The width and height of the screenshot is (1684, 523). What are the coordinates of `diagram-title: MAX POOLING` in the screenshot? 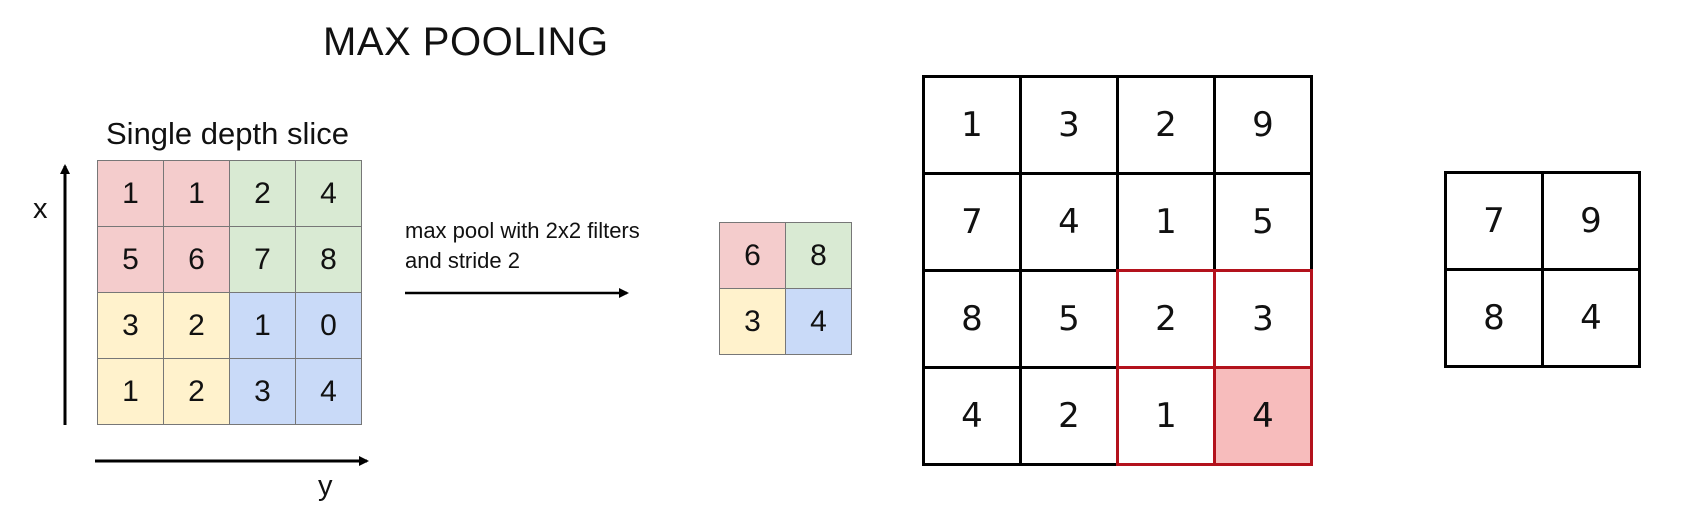 It's located at (466, 42).